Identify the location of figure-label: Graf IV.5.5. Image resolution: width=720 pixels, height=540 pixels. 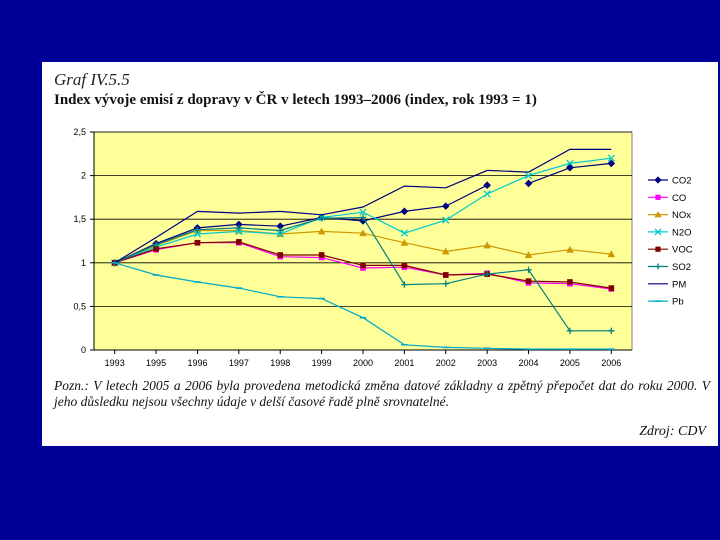
(92, 79).